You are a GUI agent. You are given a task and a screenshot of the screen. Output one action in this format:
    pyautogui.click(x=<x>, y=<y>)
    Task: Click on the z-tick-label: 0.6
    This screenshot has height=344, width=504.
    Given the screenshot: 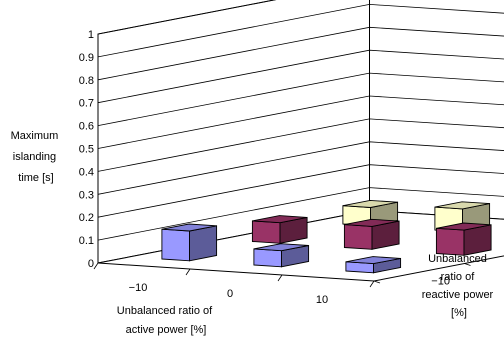 What is the action you would take?
    pyautogui.click(x=86, y=127)
    